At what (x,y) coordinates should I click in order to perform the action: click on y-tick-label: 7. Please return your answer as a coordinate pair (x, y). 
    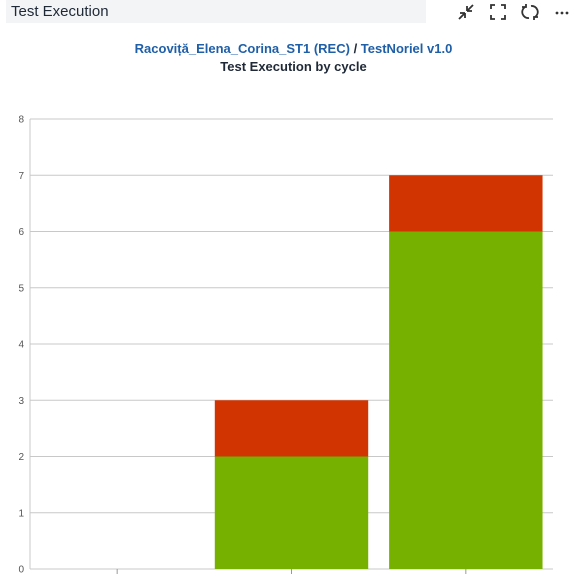
    Looking at the image, I should click on (21, 176).